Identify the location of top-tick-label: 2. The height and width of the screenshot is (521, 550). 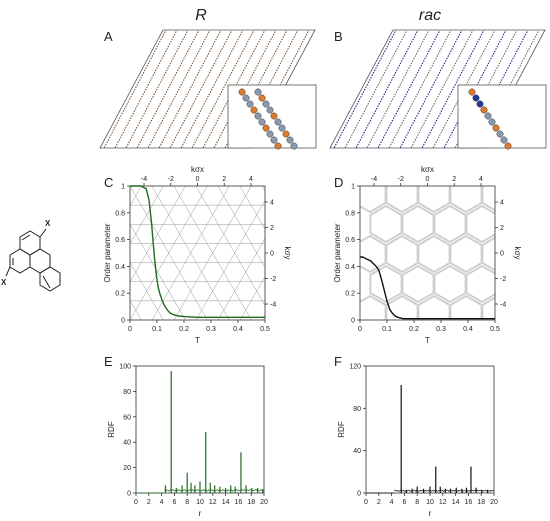
(224, 179).